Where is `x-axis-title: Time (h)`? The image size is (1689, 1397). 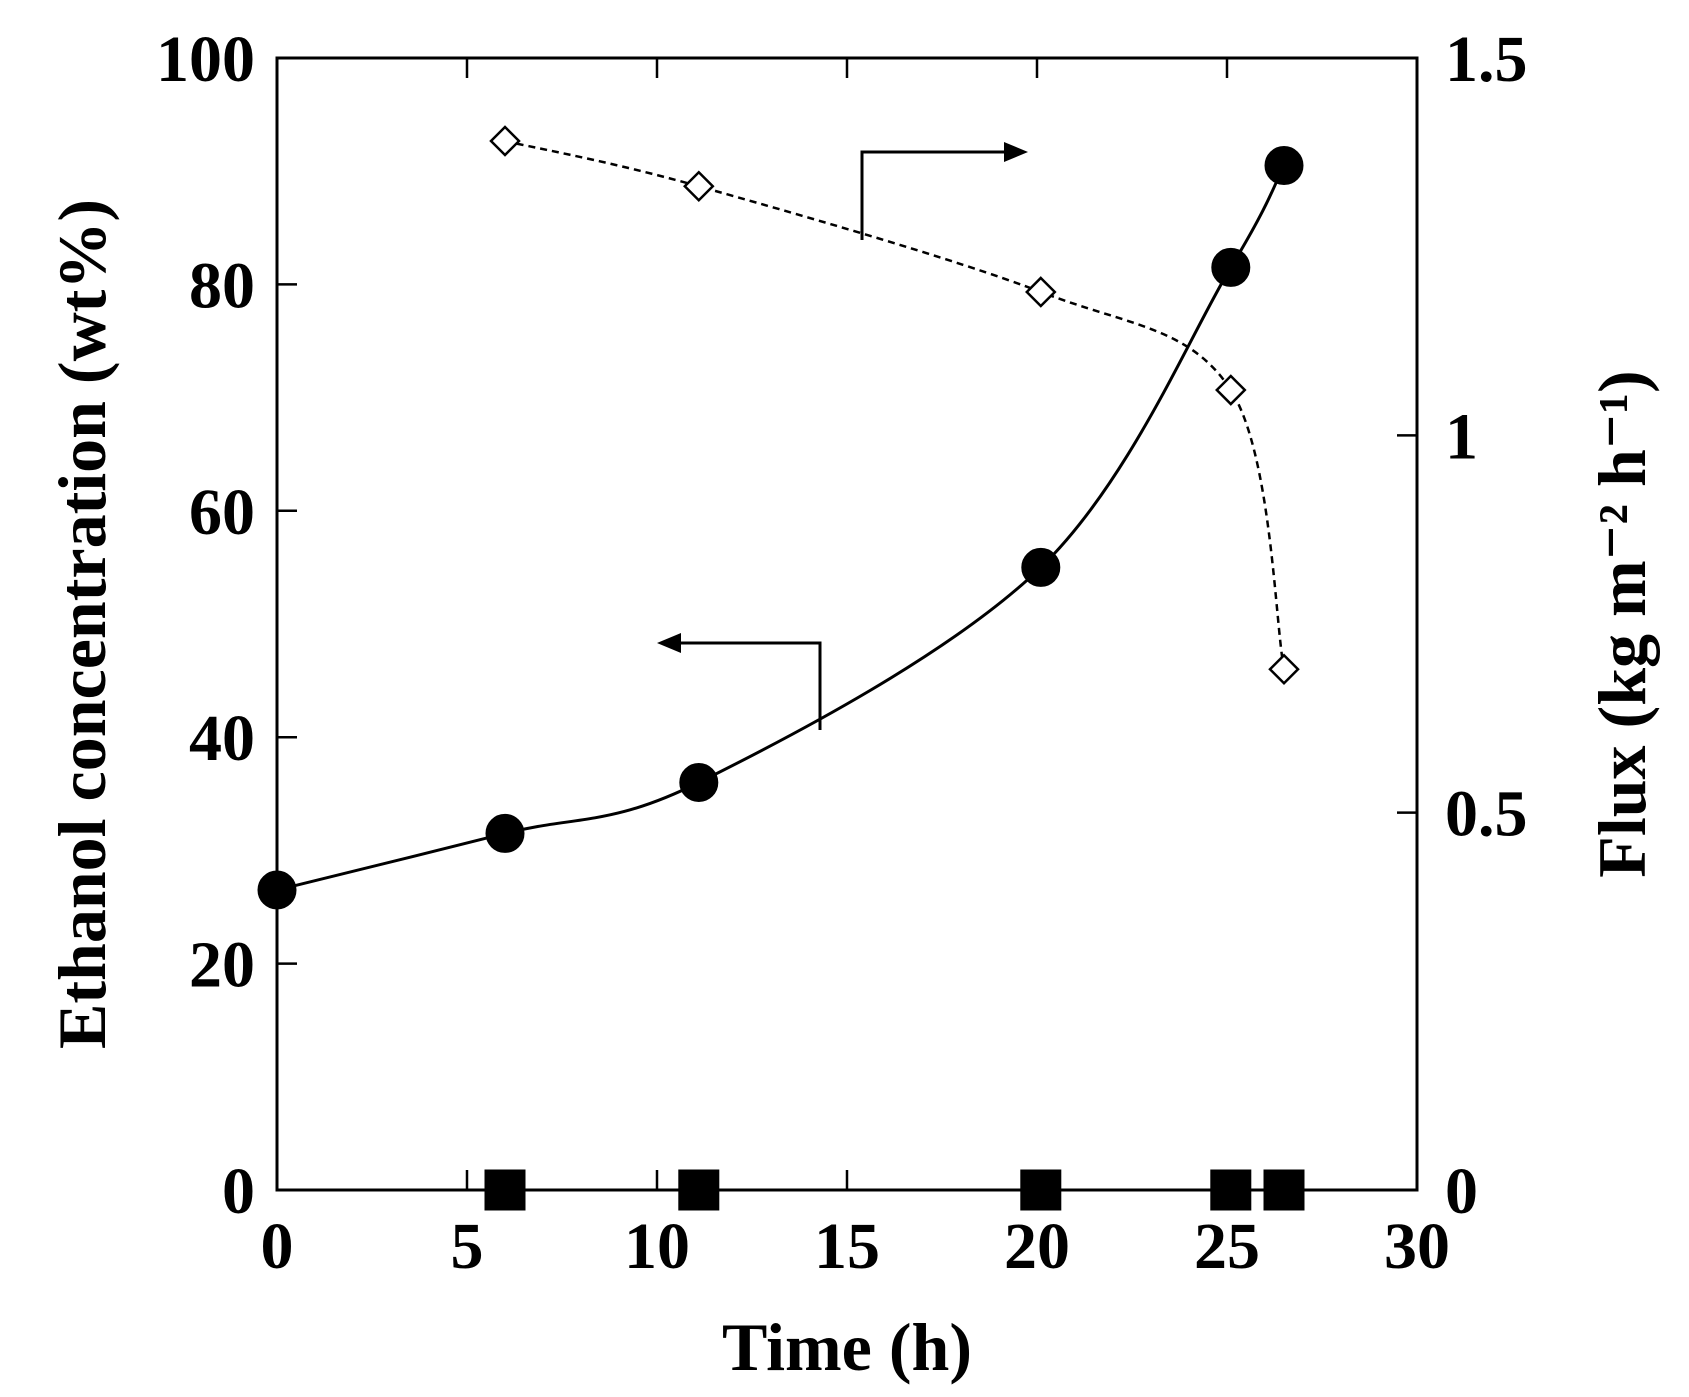
x-axis-title: Time (h) is located at coordinates (847, 1347).